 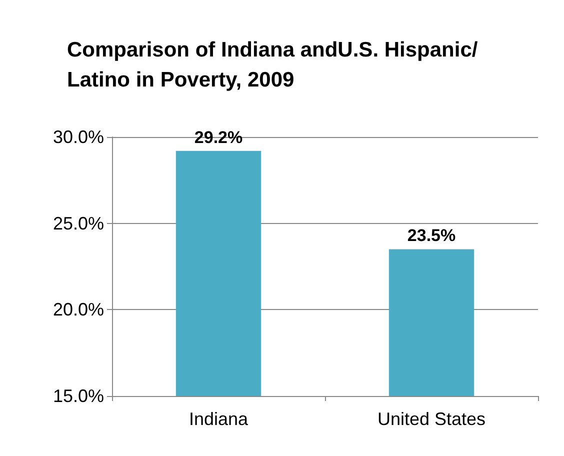 What do you see at coordinates (272, 65) in the screenshot?
I see `chart-title: Comparison of Indiana andU.S. Hispanic/Latino in Poverty, 2009` at bounding box center [272, 65].